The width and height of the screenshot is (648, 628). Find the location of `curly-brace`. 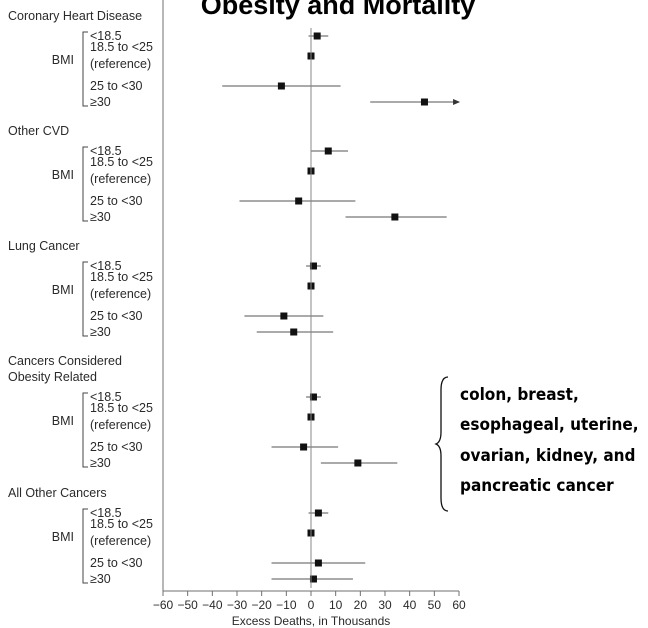

curly-brace is located at coordinates (441, 444).